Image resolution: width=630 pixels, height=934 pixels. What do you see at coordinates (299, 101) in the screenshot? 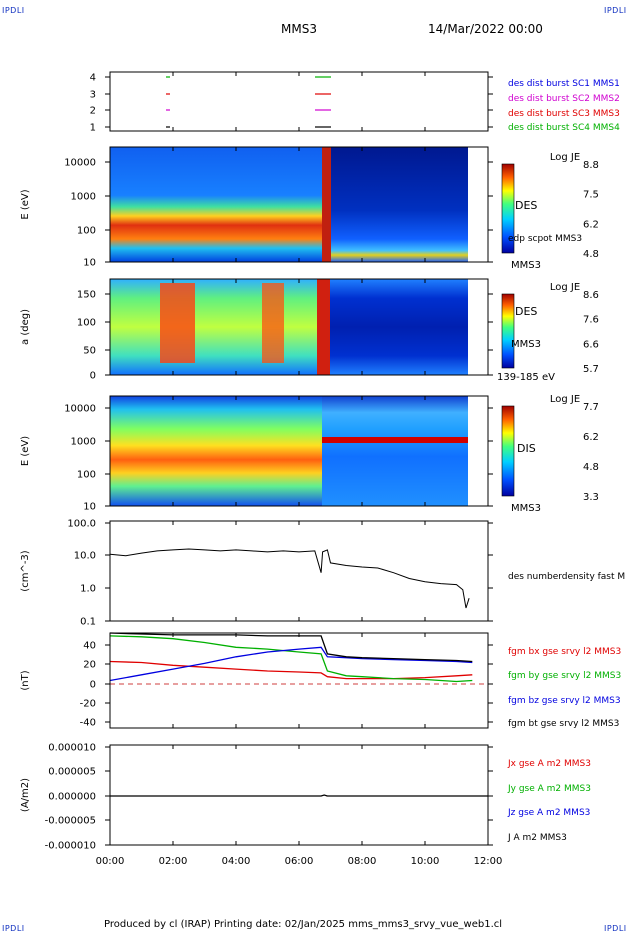
I see `frame-panel1` at bounding box center [299, 101].